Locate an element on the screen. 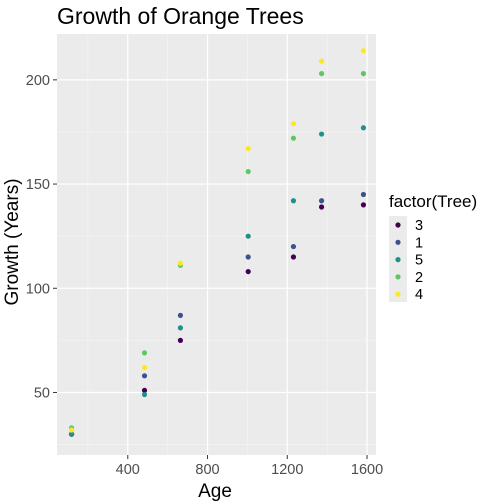  x-axis-title: Age is located at coordinates (215, 491).